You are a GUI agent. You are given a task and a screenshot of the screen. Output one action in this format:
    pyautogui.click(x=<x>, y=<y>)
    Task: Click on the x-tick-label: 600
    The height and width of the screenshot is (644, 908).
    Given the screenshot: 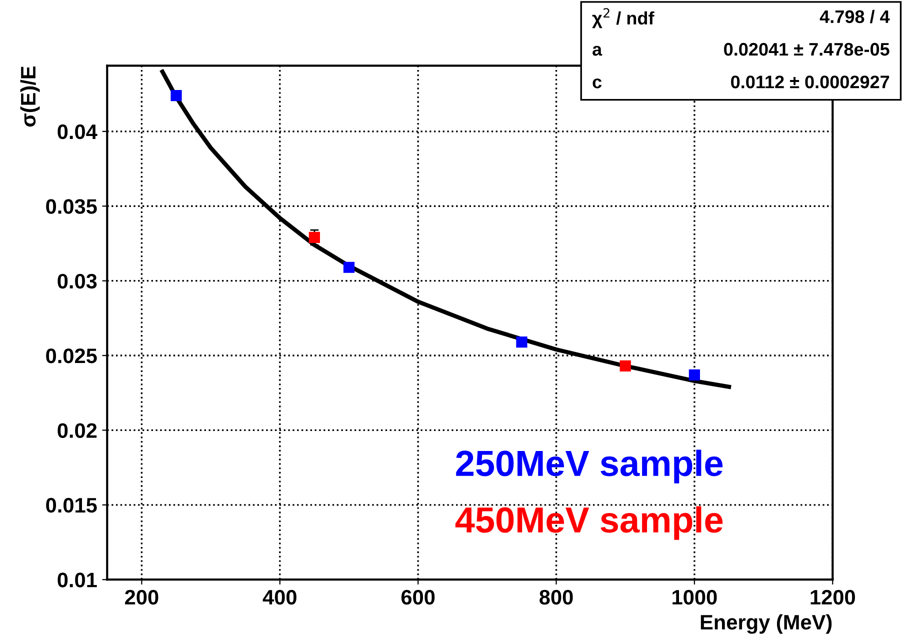 What is the action you would take?
    pyautogui.click(x=418, y=597)
    